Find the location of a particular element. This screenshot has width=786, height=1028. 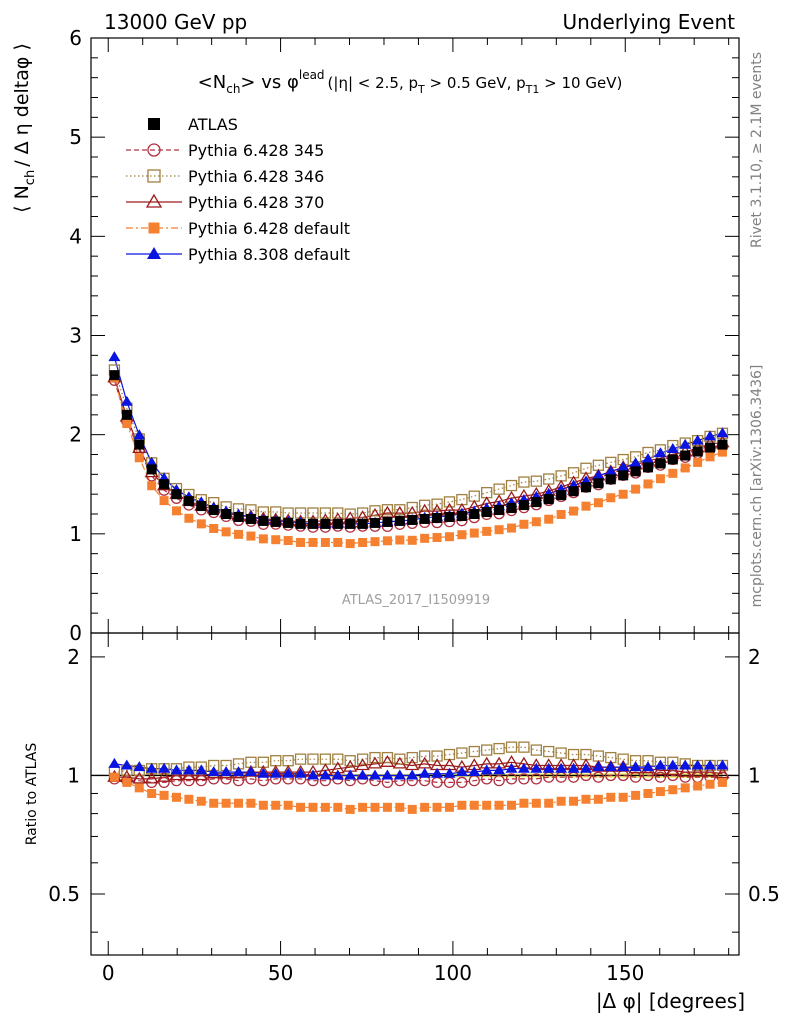

legend-label-pythia-6-428-345: Pythia 6.428 345 is located at coordinates (256, 150).